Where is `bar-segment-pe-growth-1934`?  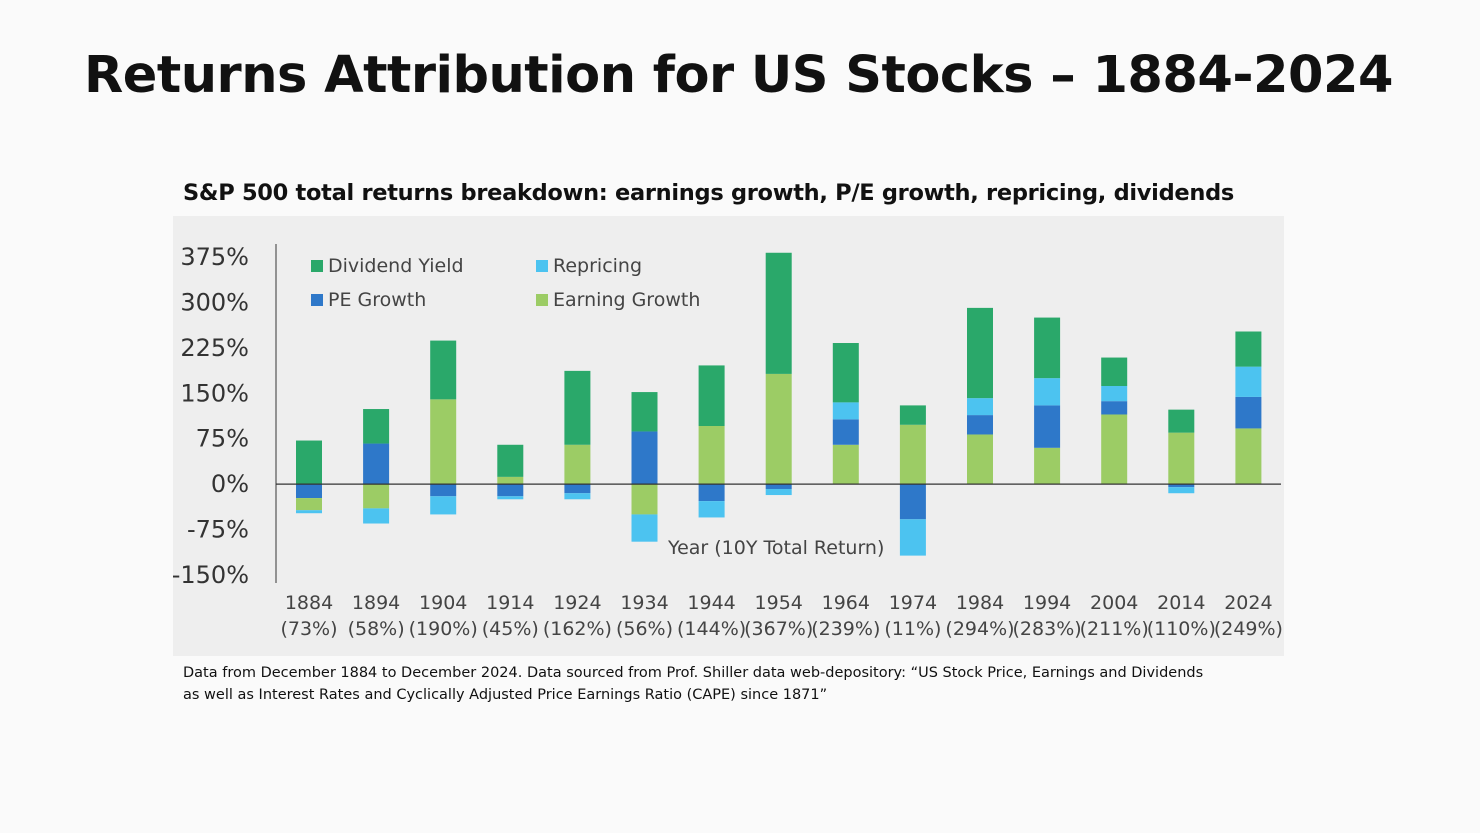 bar-segment-pe-growth-1934 is located at coordinates (644, 458).